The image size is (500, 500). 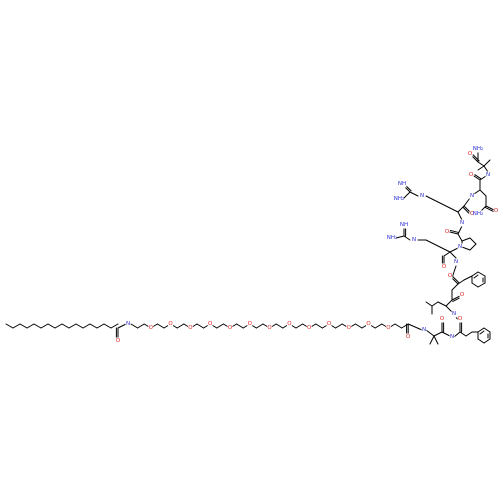 What do you see at coordinates (483, 193) in the screenshot?
I see `asn-side-bond` at bounding box center [483, 193].